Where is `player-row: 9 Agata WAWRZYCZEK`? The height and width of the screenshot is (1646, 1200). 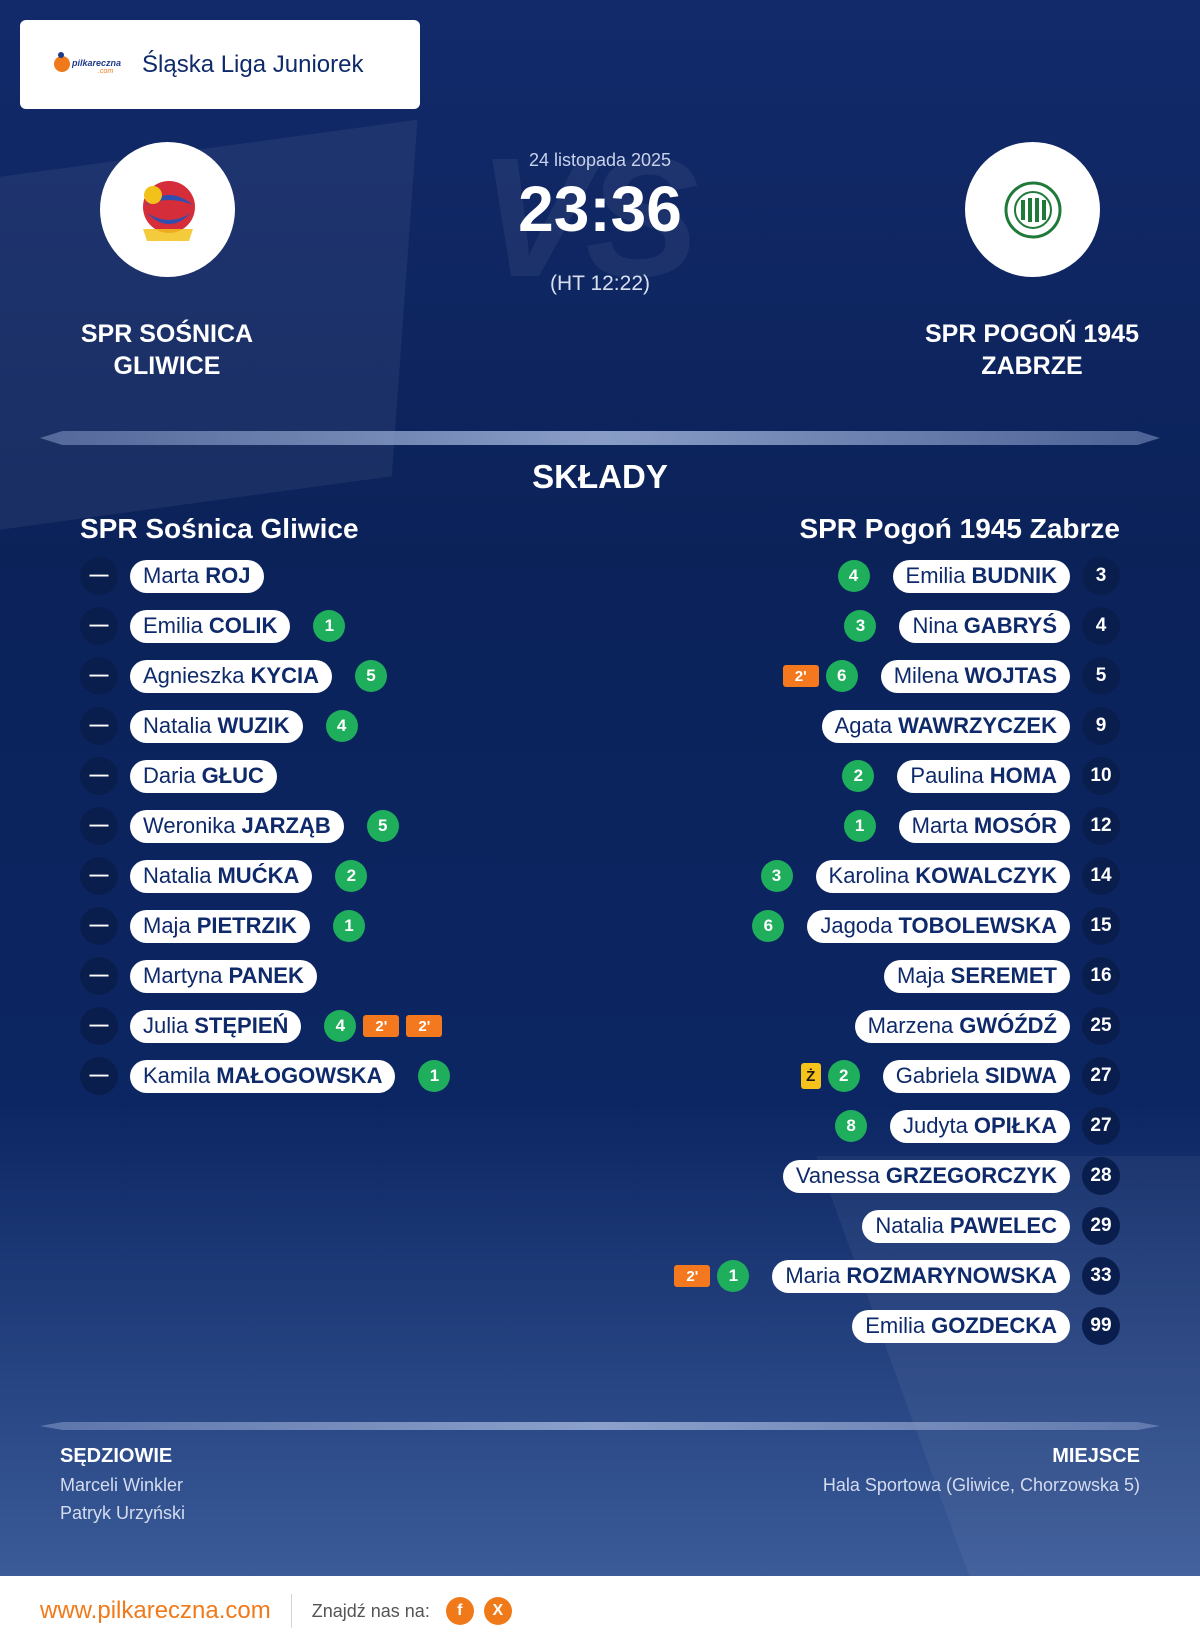 player-row: 9 Agata WAWRZYCZEK is located at coordinates (959, 726).